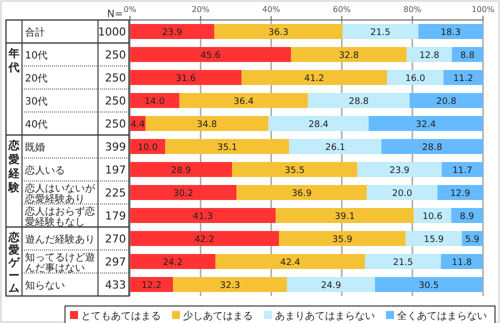 This screenshot has width=500, height=323. What do you see at coordinates (35, 32) in the screenshot?
I see `y-tick-label: 合計` at bounding box center [35, 32].